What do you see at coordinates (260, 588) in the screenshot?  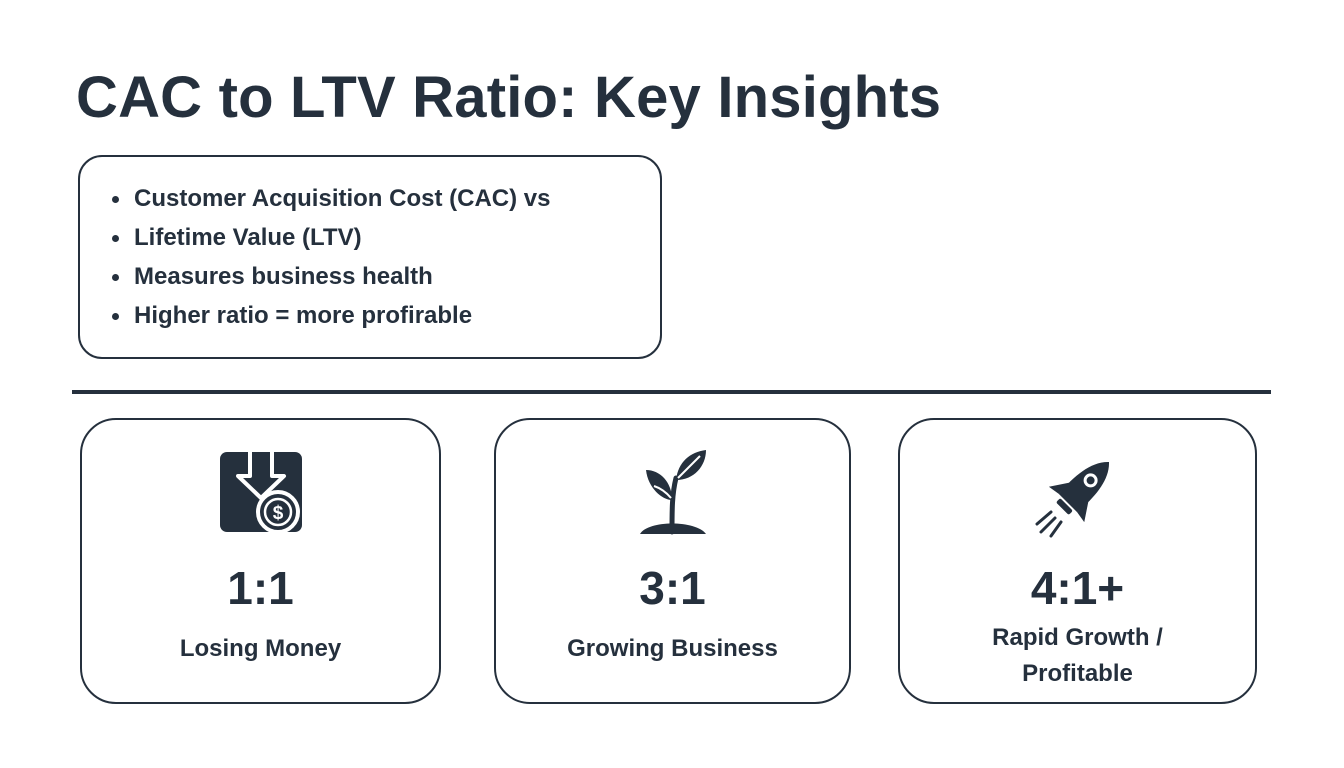 I see `ratio-value: 1:1` at bounding box center [260, 588].